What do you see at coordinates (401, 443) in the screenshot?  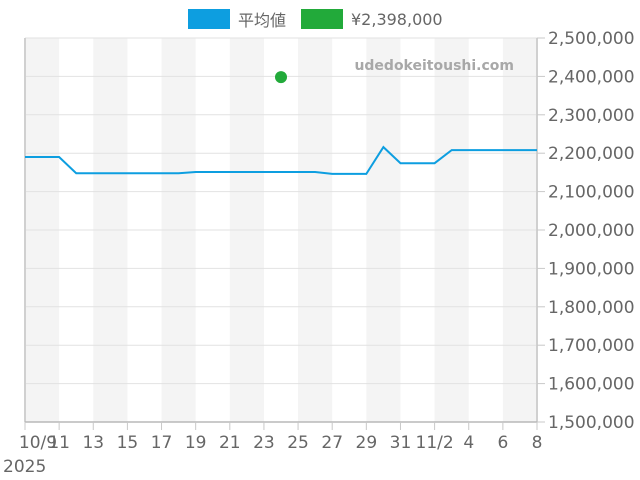 I see `x-tick-label: 31` at bounding box center [401, 443].